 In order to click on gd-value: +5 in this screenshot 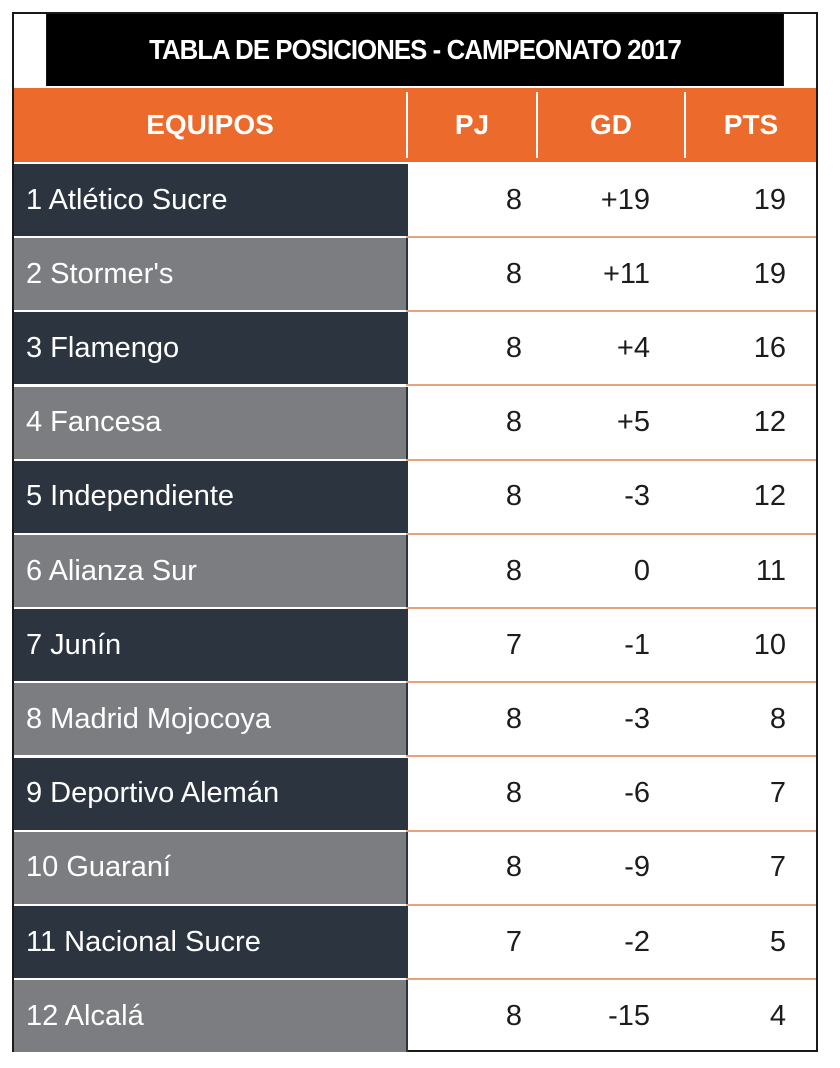, I will do `click(633, 422)`.